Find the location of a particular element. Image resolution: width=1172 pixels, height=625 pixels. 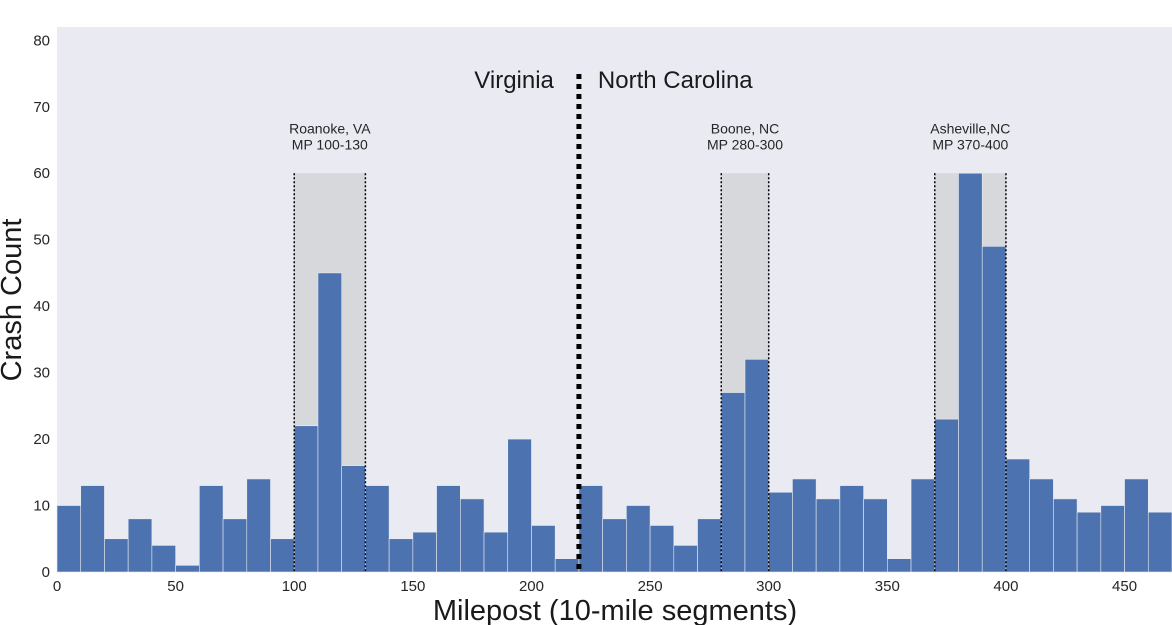

y-tick-label: 70 is located at coordinates (41, 107).